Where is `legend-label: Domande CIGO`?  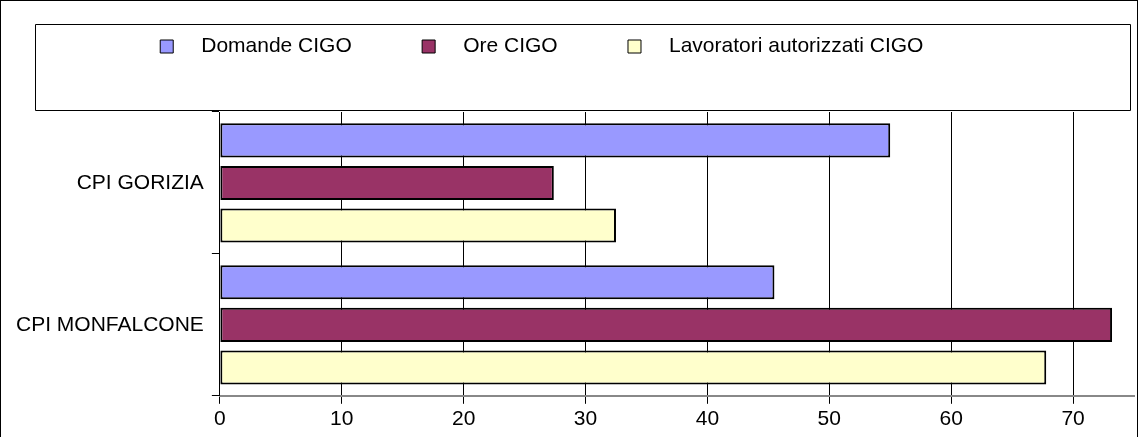
legend-label: Domande CIGO is located at coordinates (297, 45).